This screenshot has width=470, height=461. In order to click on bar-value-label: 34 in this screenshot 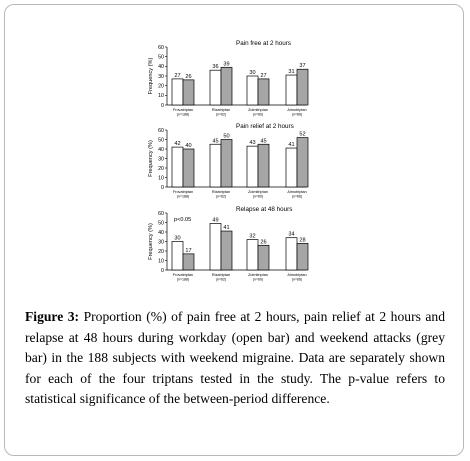, I will do `click(291, 235)`.